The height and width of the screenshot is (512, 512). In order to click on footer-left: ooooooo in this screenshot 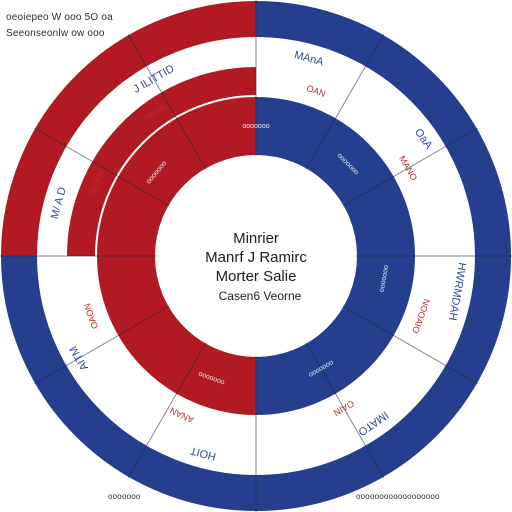, I will do `click(124, 496)`.